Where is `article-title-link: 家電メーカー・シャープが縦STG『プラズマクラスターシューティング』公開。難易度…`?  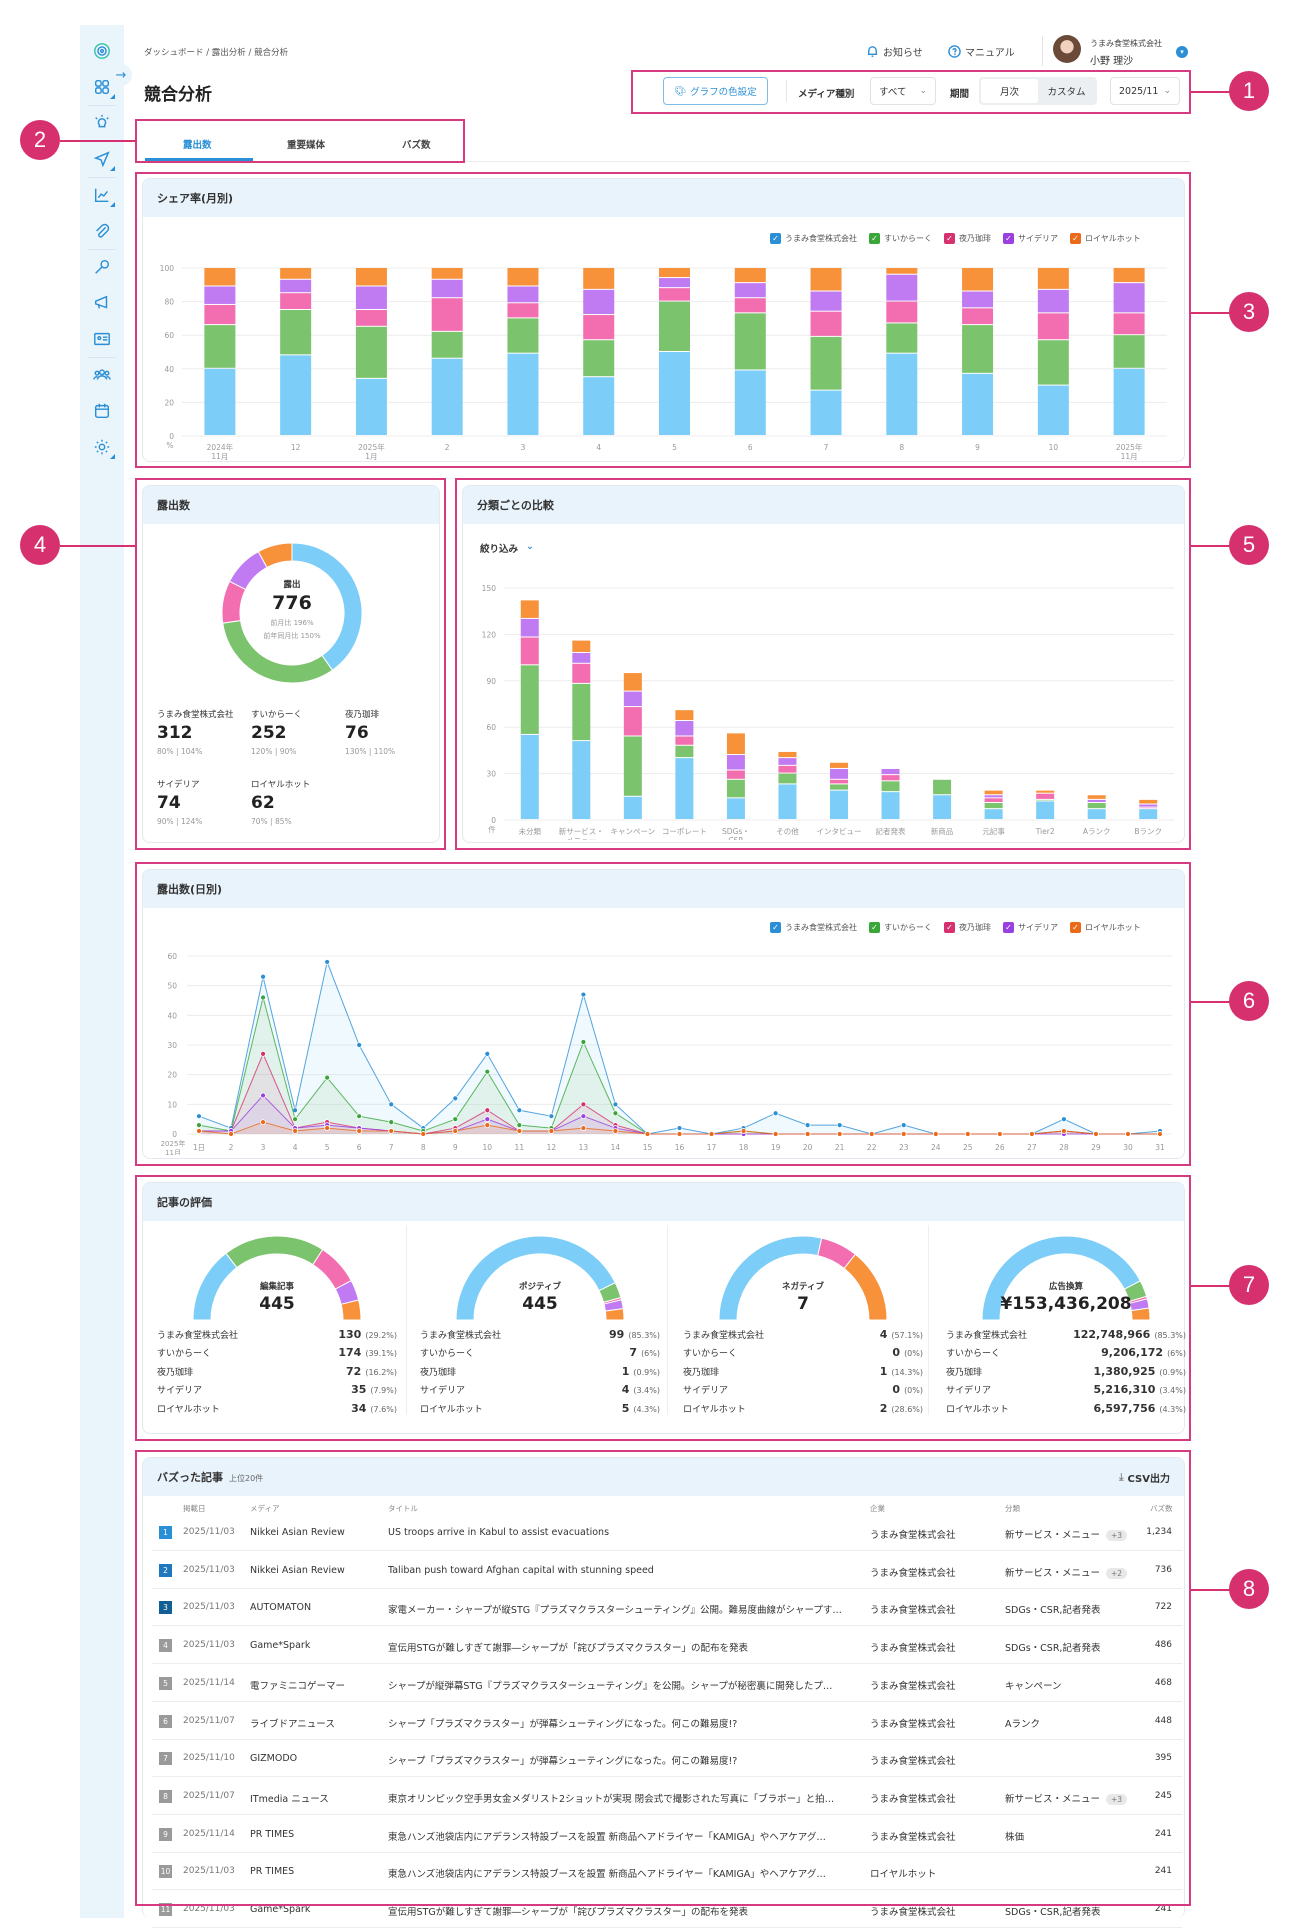
article-title-link: 家電メーカー・シャープが縦STG『プラズマクラスターシューティング』公開。難易度… is located at coordinates (615, 1611).